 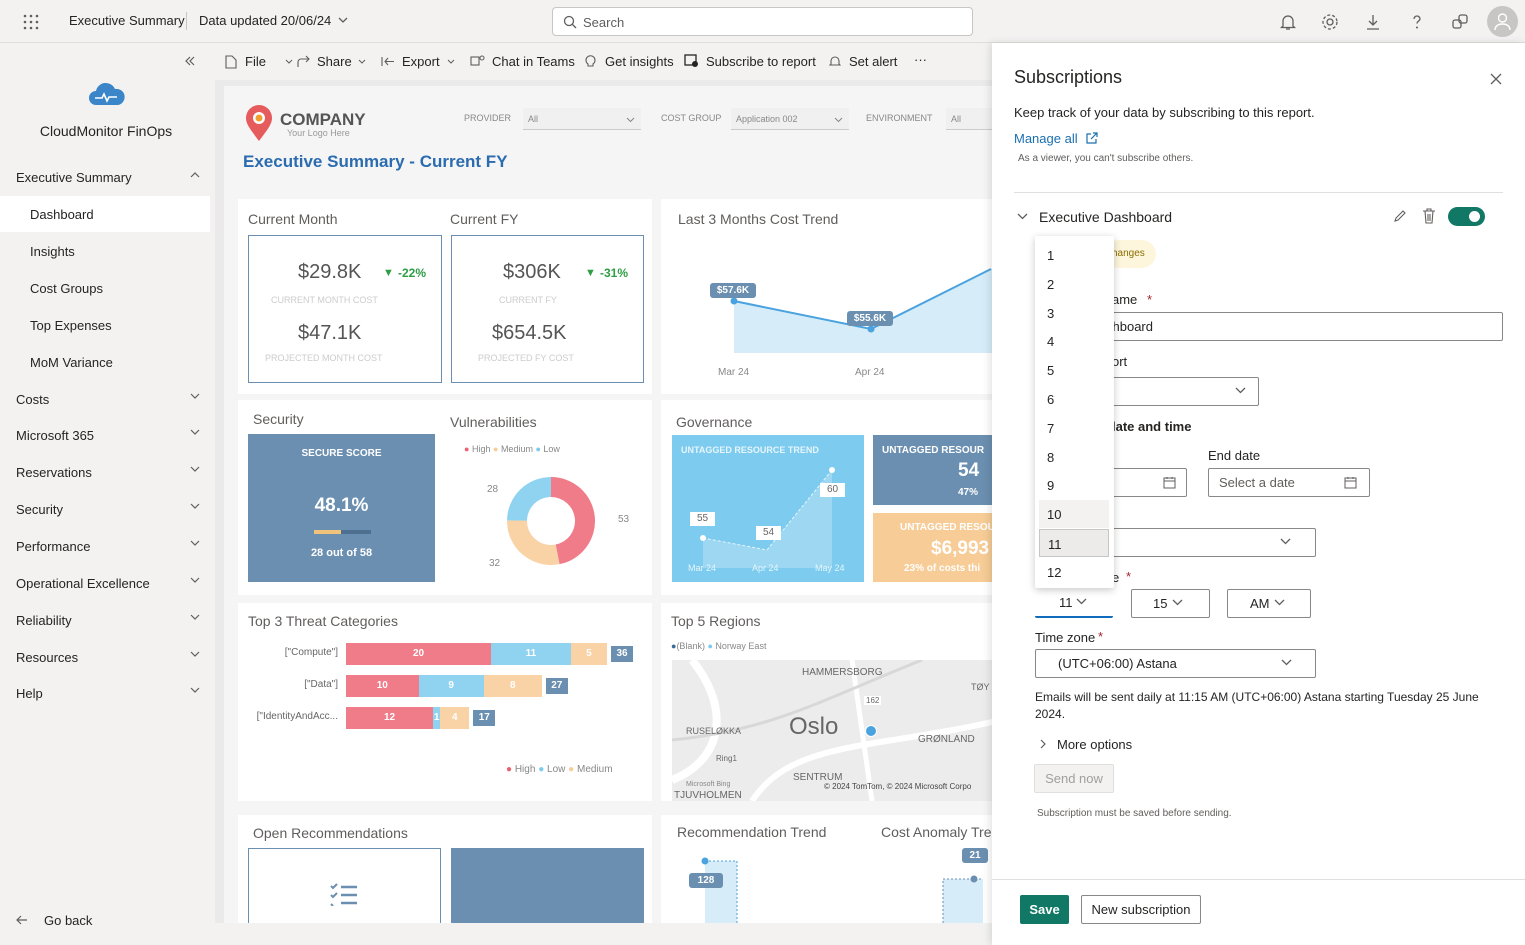 I want to click on chat-in-teams-button: Chat in Teams, so click(x=533, y=61).